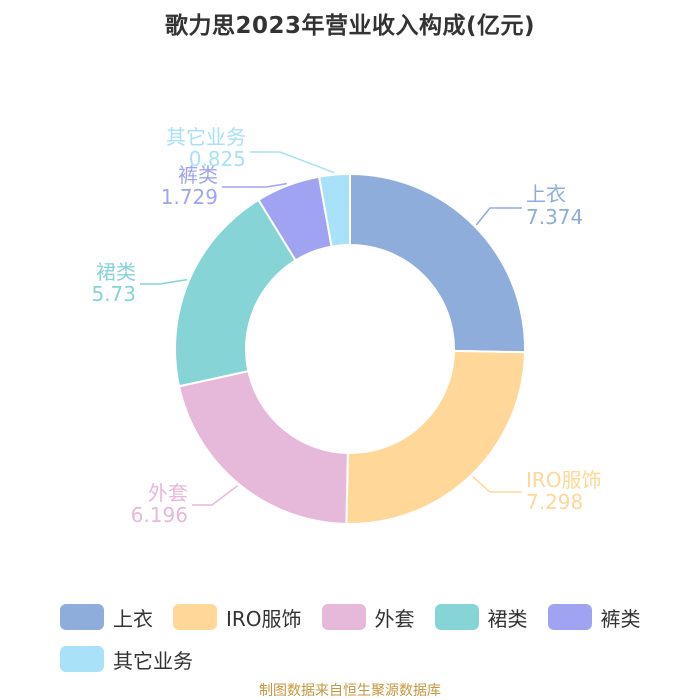  What do you see at coordinates (350, 26) in the screenshot?
I see `chart-title: 歌力思2023年营业收入构成(亿元)` at bounding box center [350, 26].